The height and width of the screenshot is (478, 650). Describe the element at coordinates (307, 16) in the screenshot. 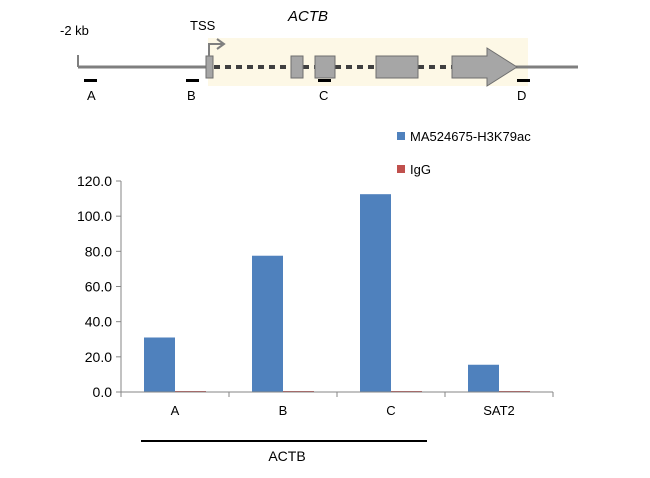

I see `gene-name-label: ACTB` at that location.